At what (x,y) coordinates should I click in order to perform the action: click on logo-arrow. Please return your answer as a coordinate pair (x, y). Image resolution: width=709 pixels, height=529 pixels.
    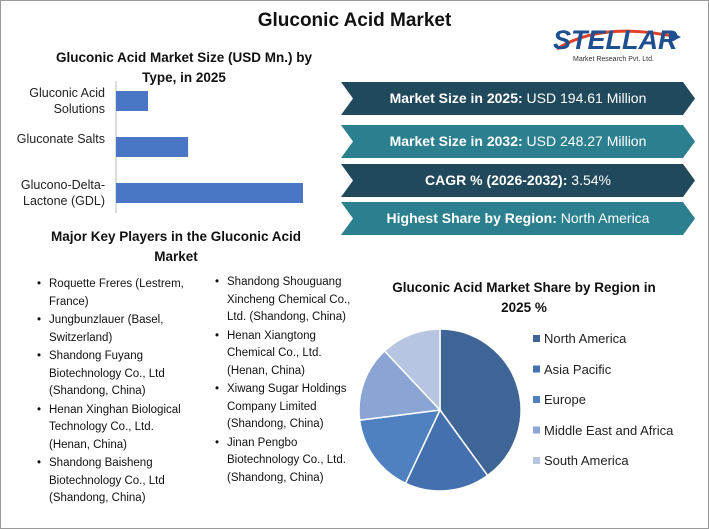
    Looking at the image, I should click on (675, 37).